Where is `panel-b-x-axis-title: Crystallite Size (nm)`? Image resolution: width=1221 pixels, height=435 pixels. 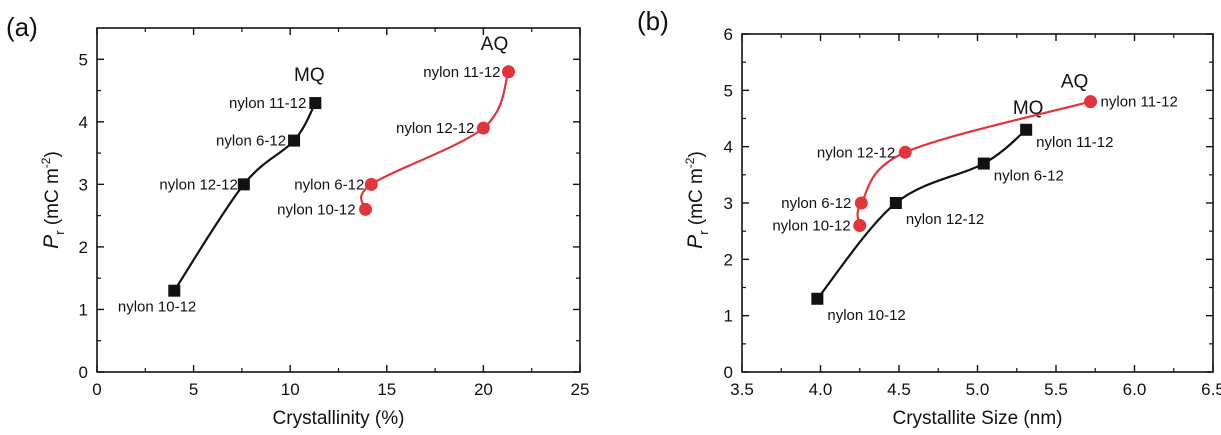
panel-b-x-axis-title: Crystallite Size (nm) is located at coordinates (978, 418).